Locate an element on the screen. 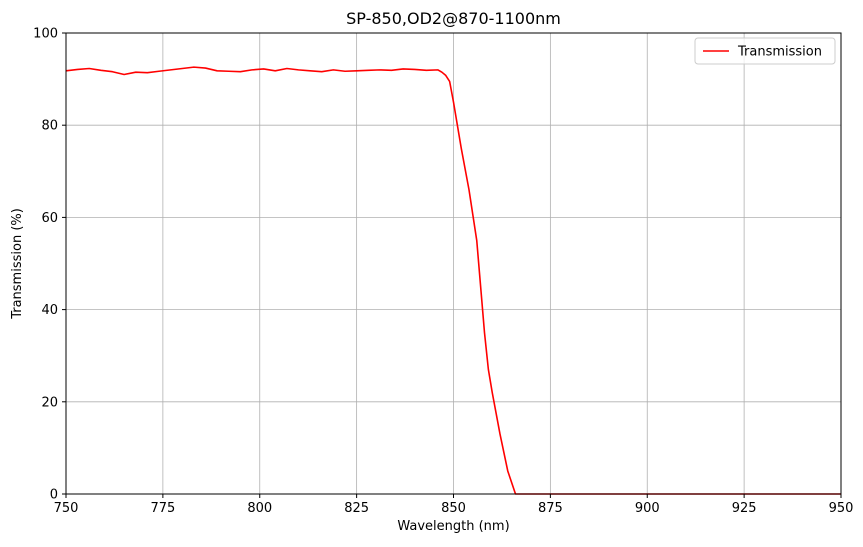 This screenshot has height=547, width=863. y-tick-label: 40 is located at coordinates (49, 310).